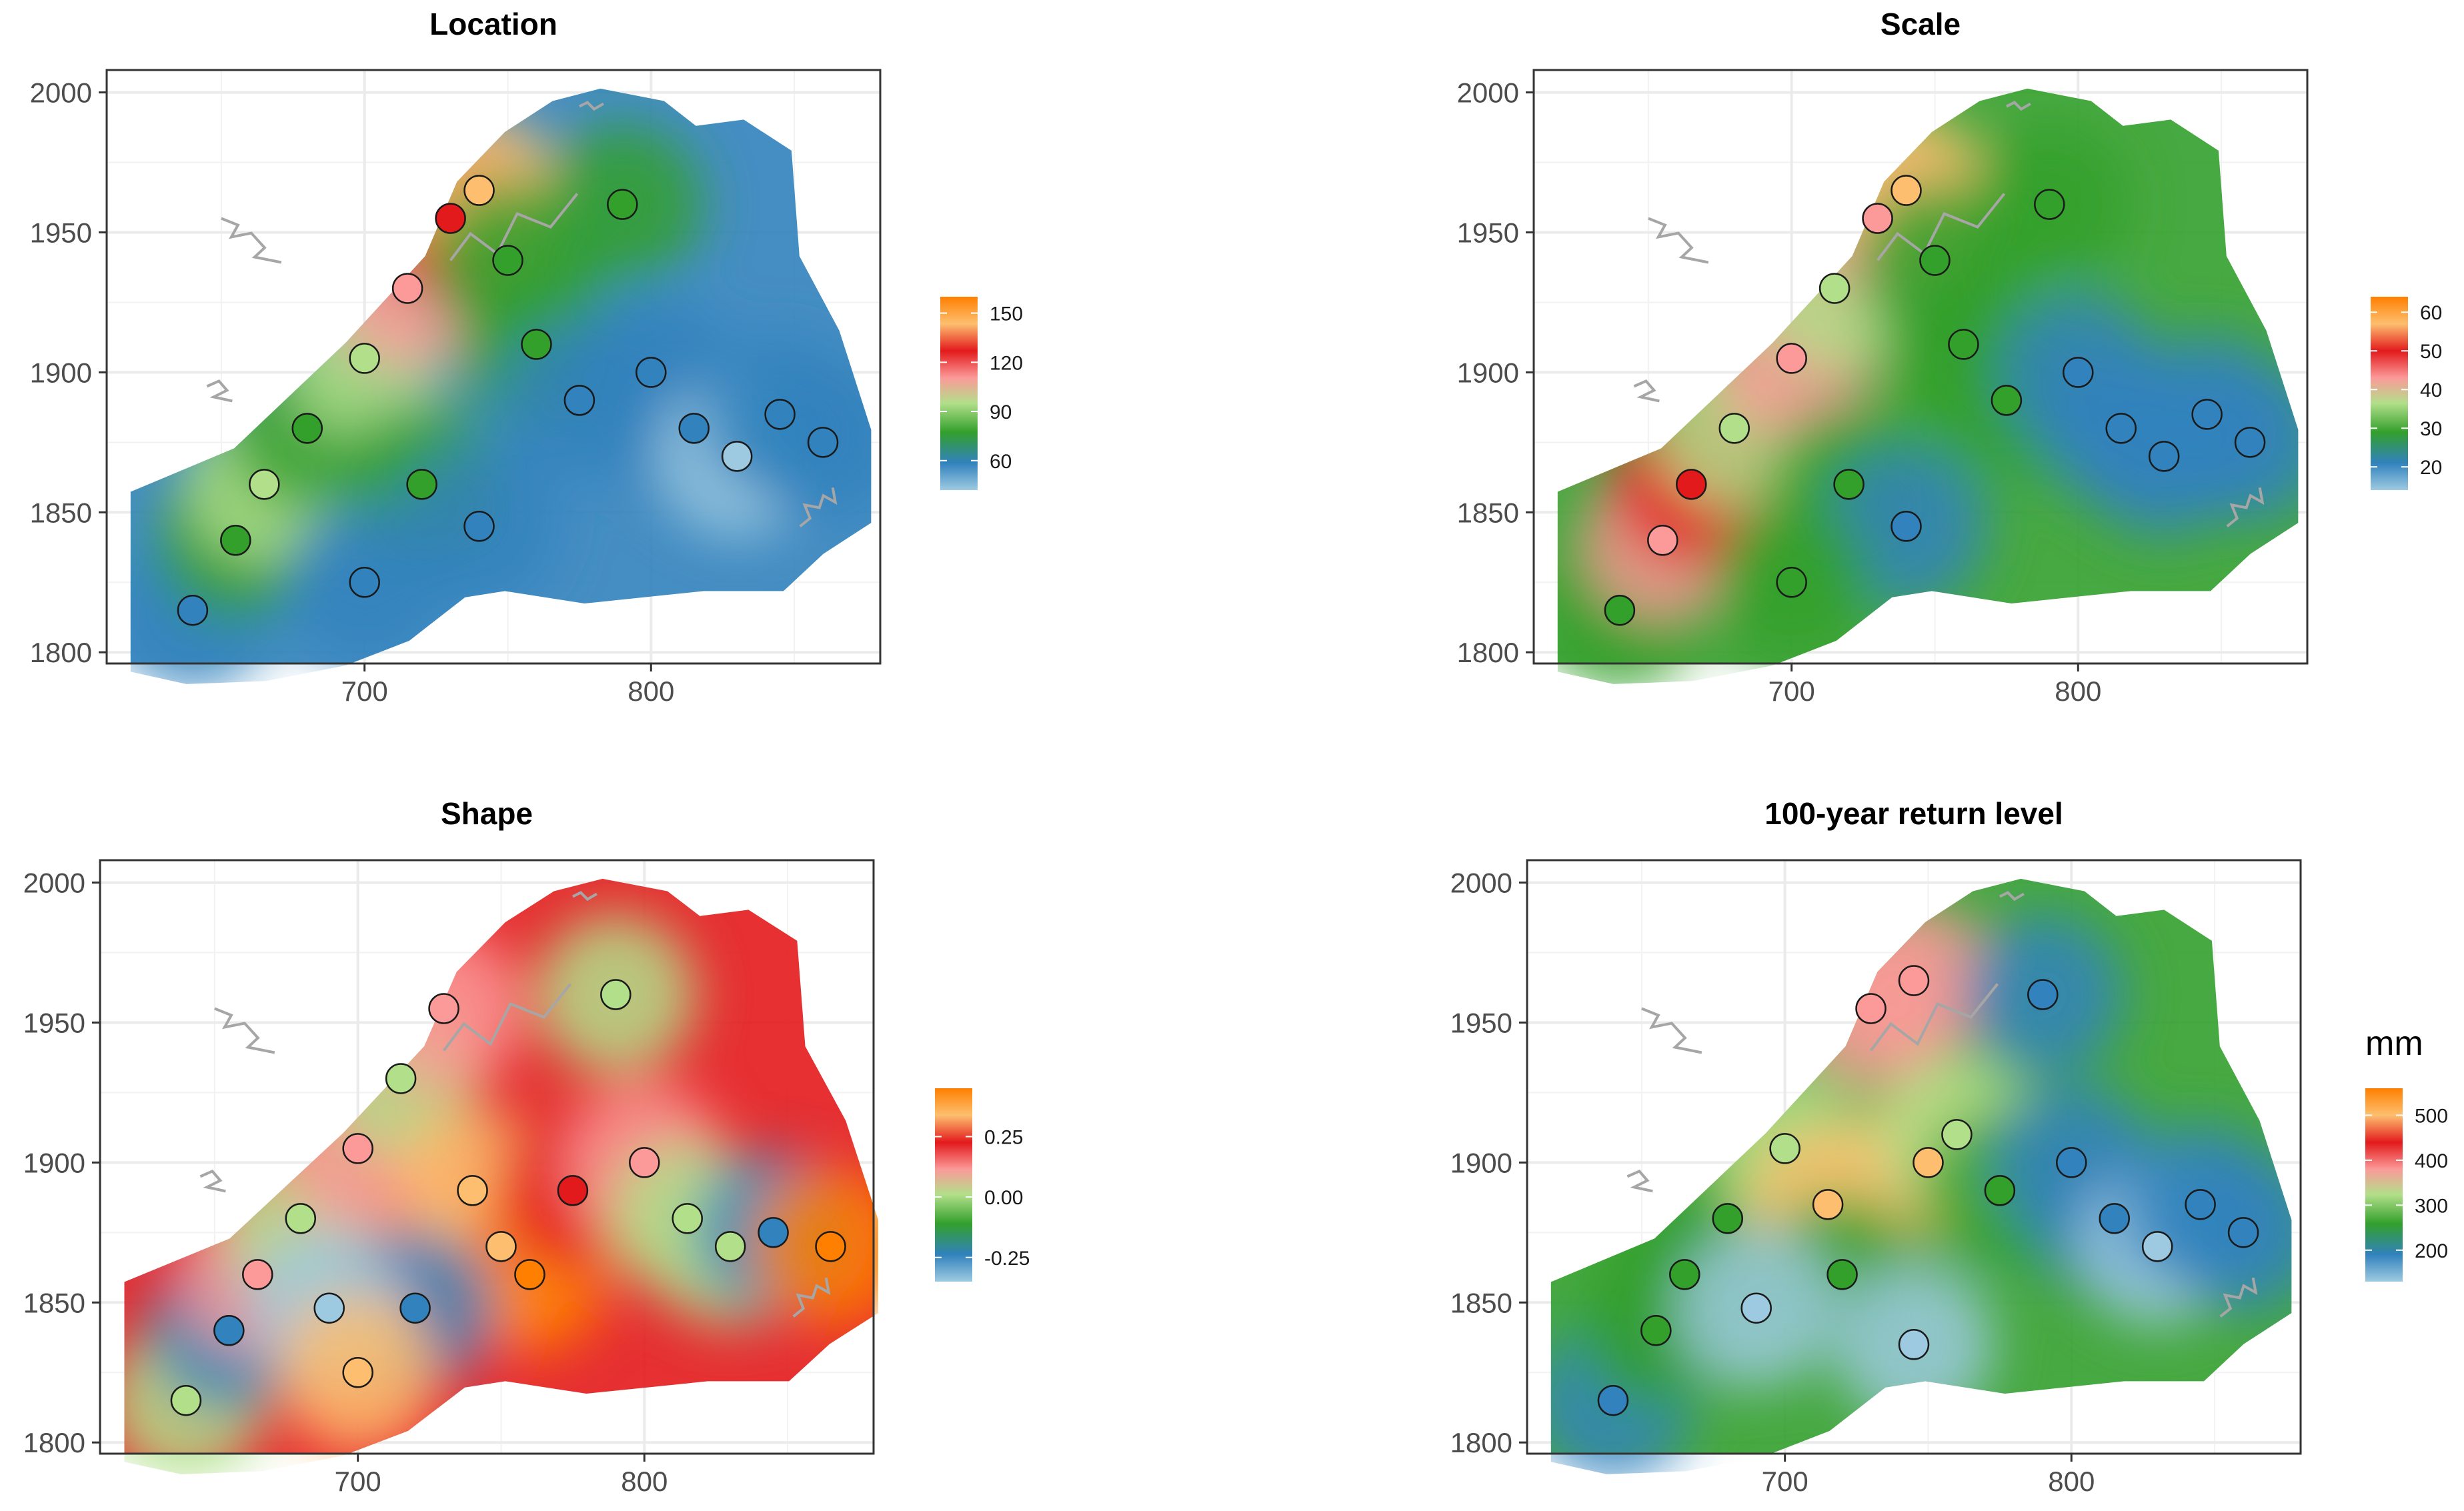 The width and height of the screenshot is (2464, 1511). I want to click on panel-title: Location, so click(493, 24).